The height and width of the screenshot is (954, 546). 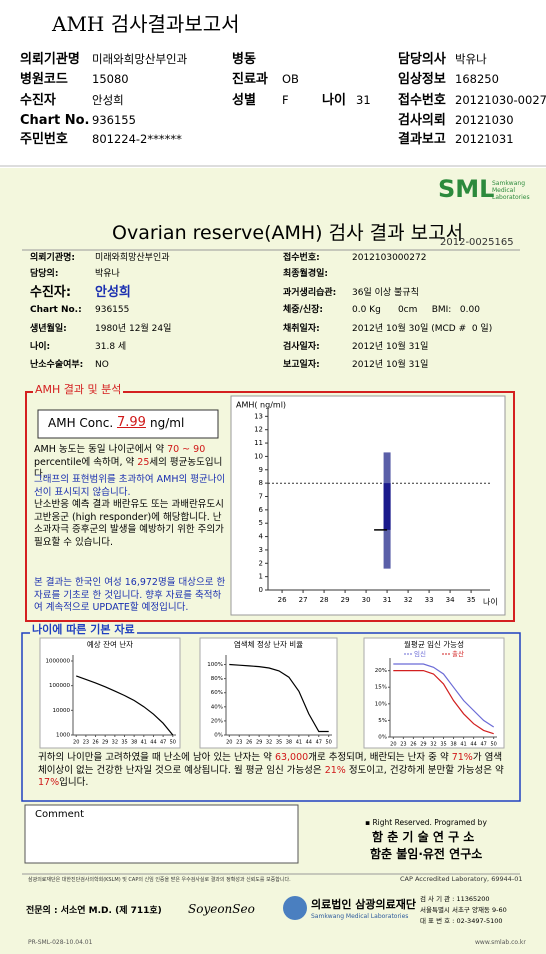 What do you see at coordinates (258, 430) in the screenshot?
I see `y-tick-label: 12` at bounding box center [258, 430].